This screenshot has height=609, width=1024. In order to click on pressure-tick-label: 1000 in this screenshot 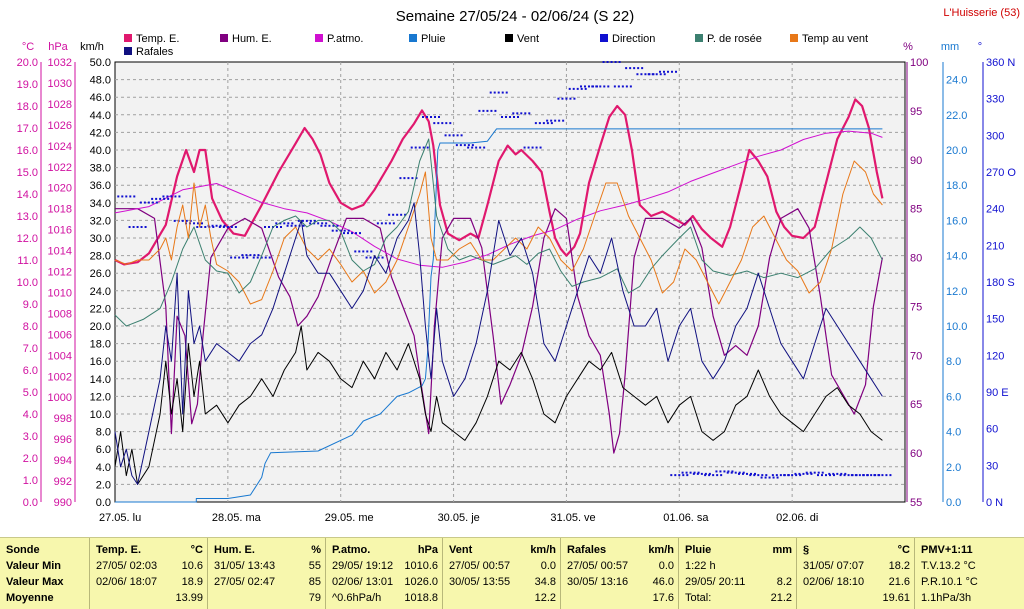, I will do `click(60, 398)`.